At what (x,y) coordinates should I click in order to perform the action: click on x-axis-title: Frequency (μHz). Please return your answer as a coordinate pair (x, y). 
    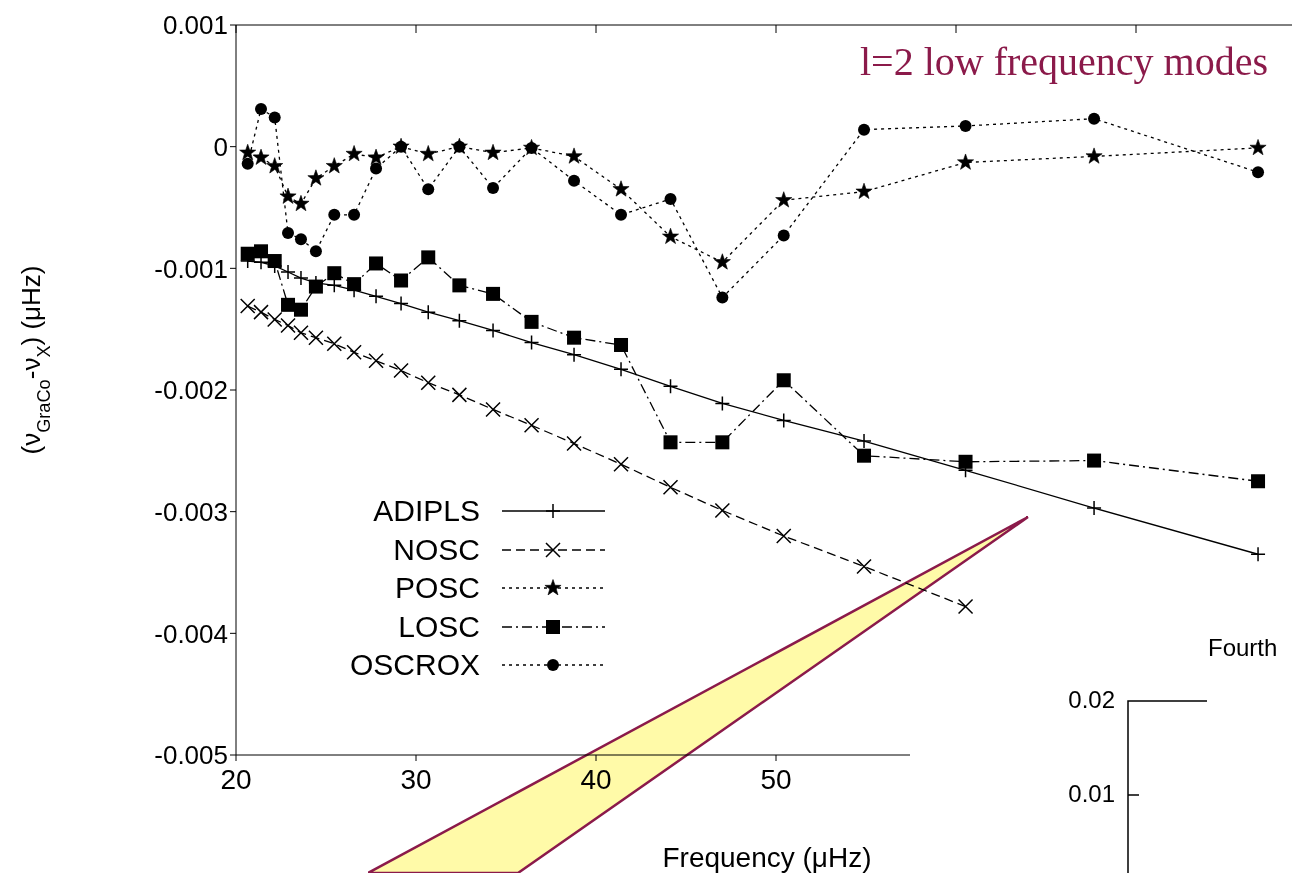
    Looking at the image, I should click on (767, 857).